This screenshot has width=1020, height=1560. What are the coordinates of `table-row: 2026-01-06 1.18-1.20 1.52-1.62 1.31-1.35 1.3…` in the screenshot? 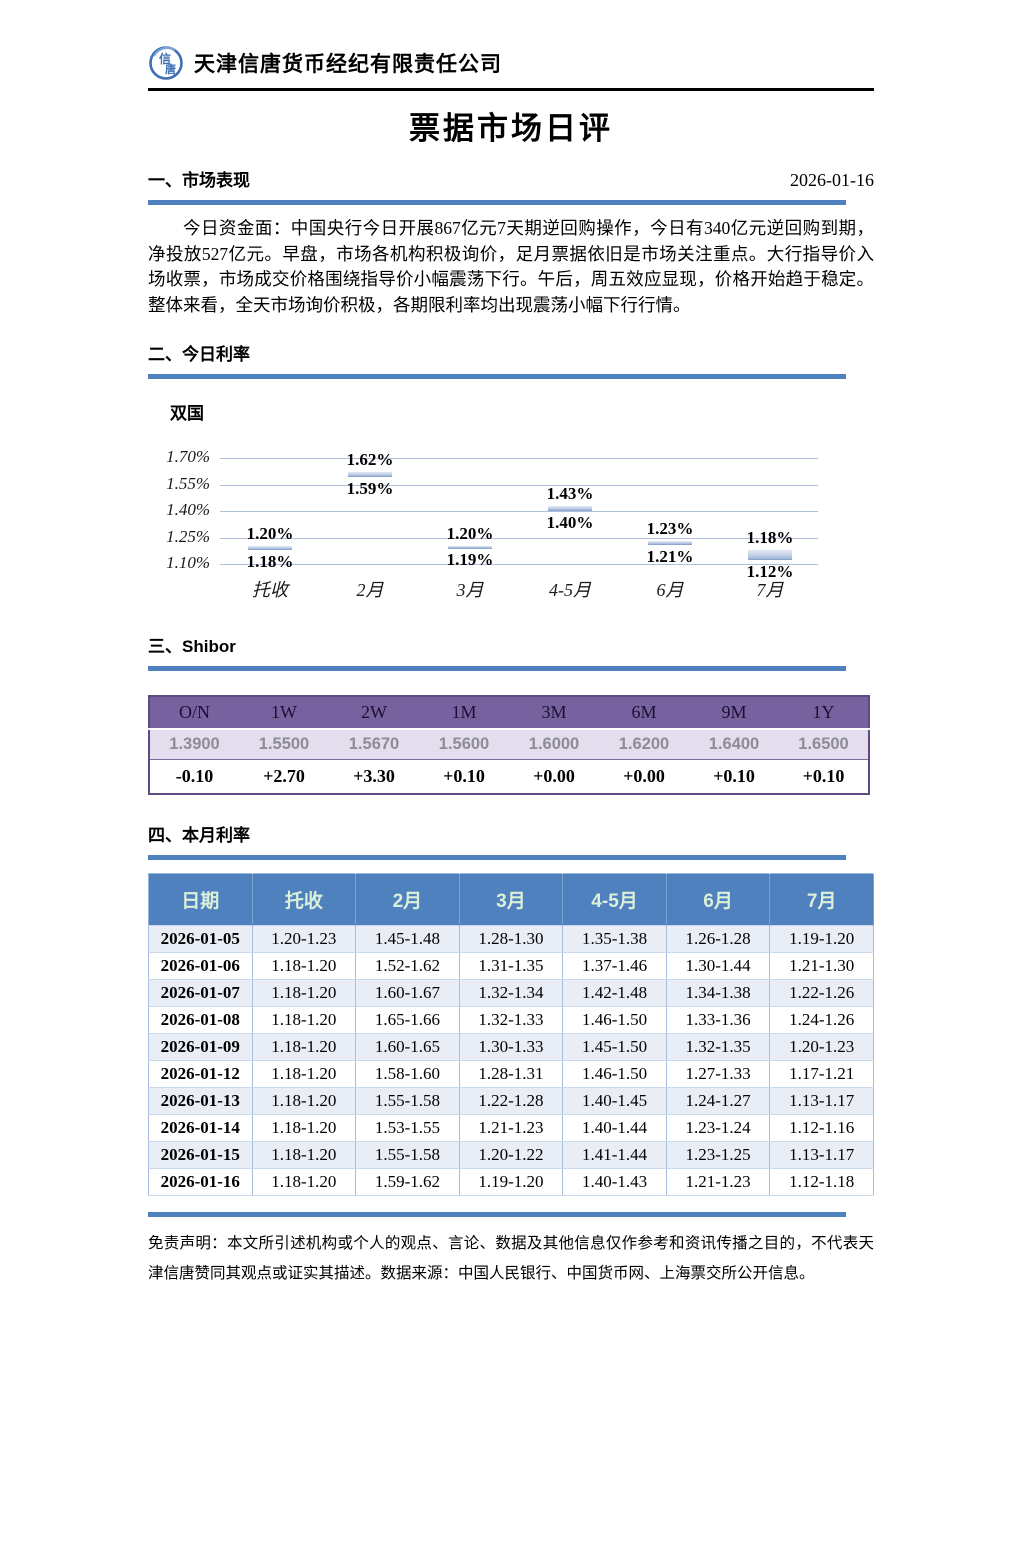 It's located at (511, 966).